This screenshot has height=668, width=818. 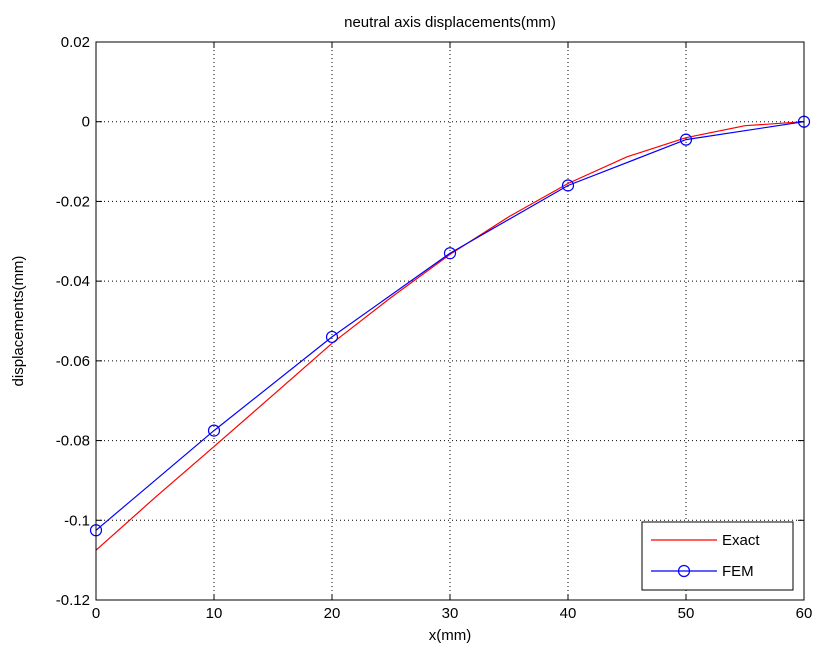 What do you see at coordinates (450, 22) in the screenshot?
I see `chart-title: neutral axis displacements(mm)` at bounding box center [450, 22].